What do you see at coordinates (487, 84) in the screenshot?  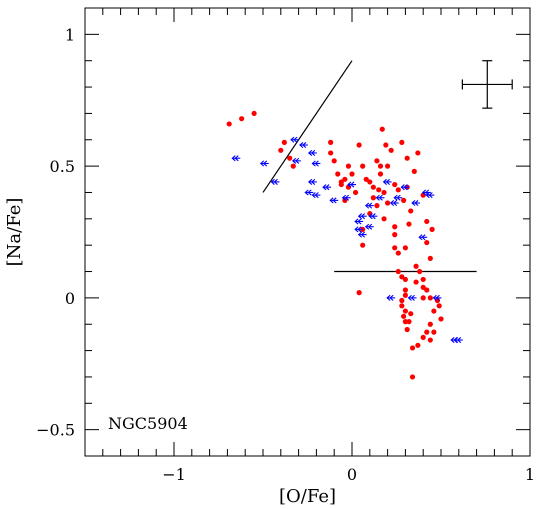 I see `error-bar` at bounding box center [487, 84].